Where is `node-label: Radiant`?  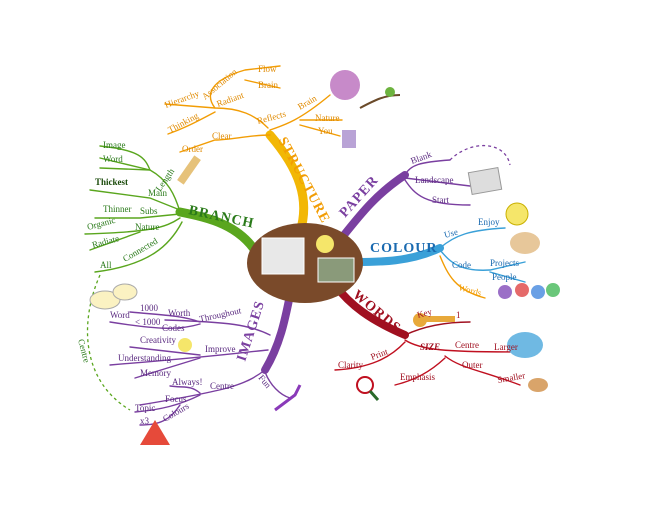 node-label: Radiant is located at coordinates (230, 99).